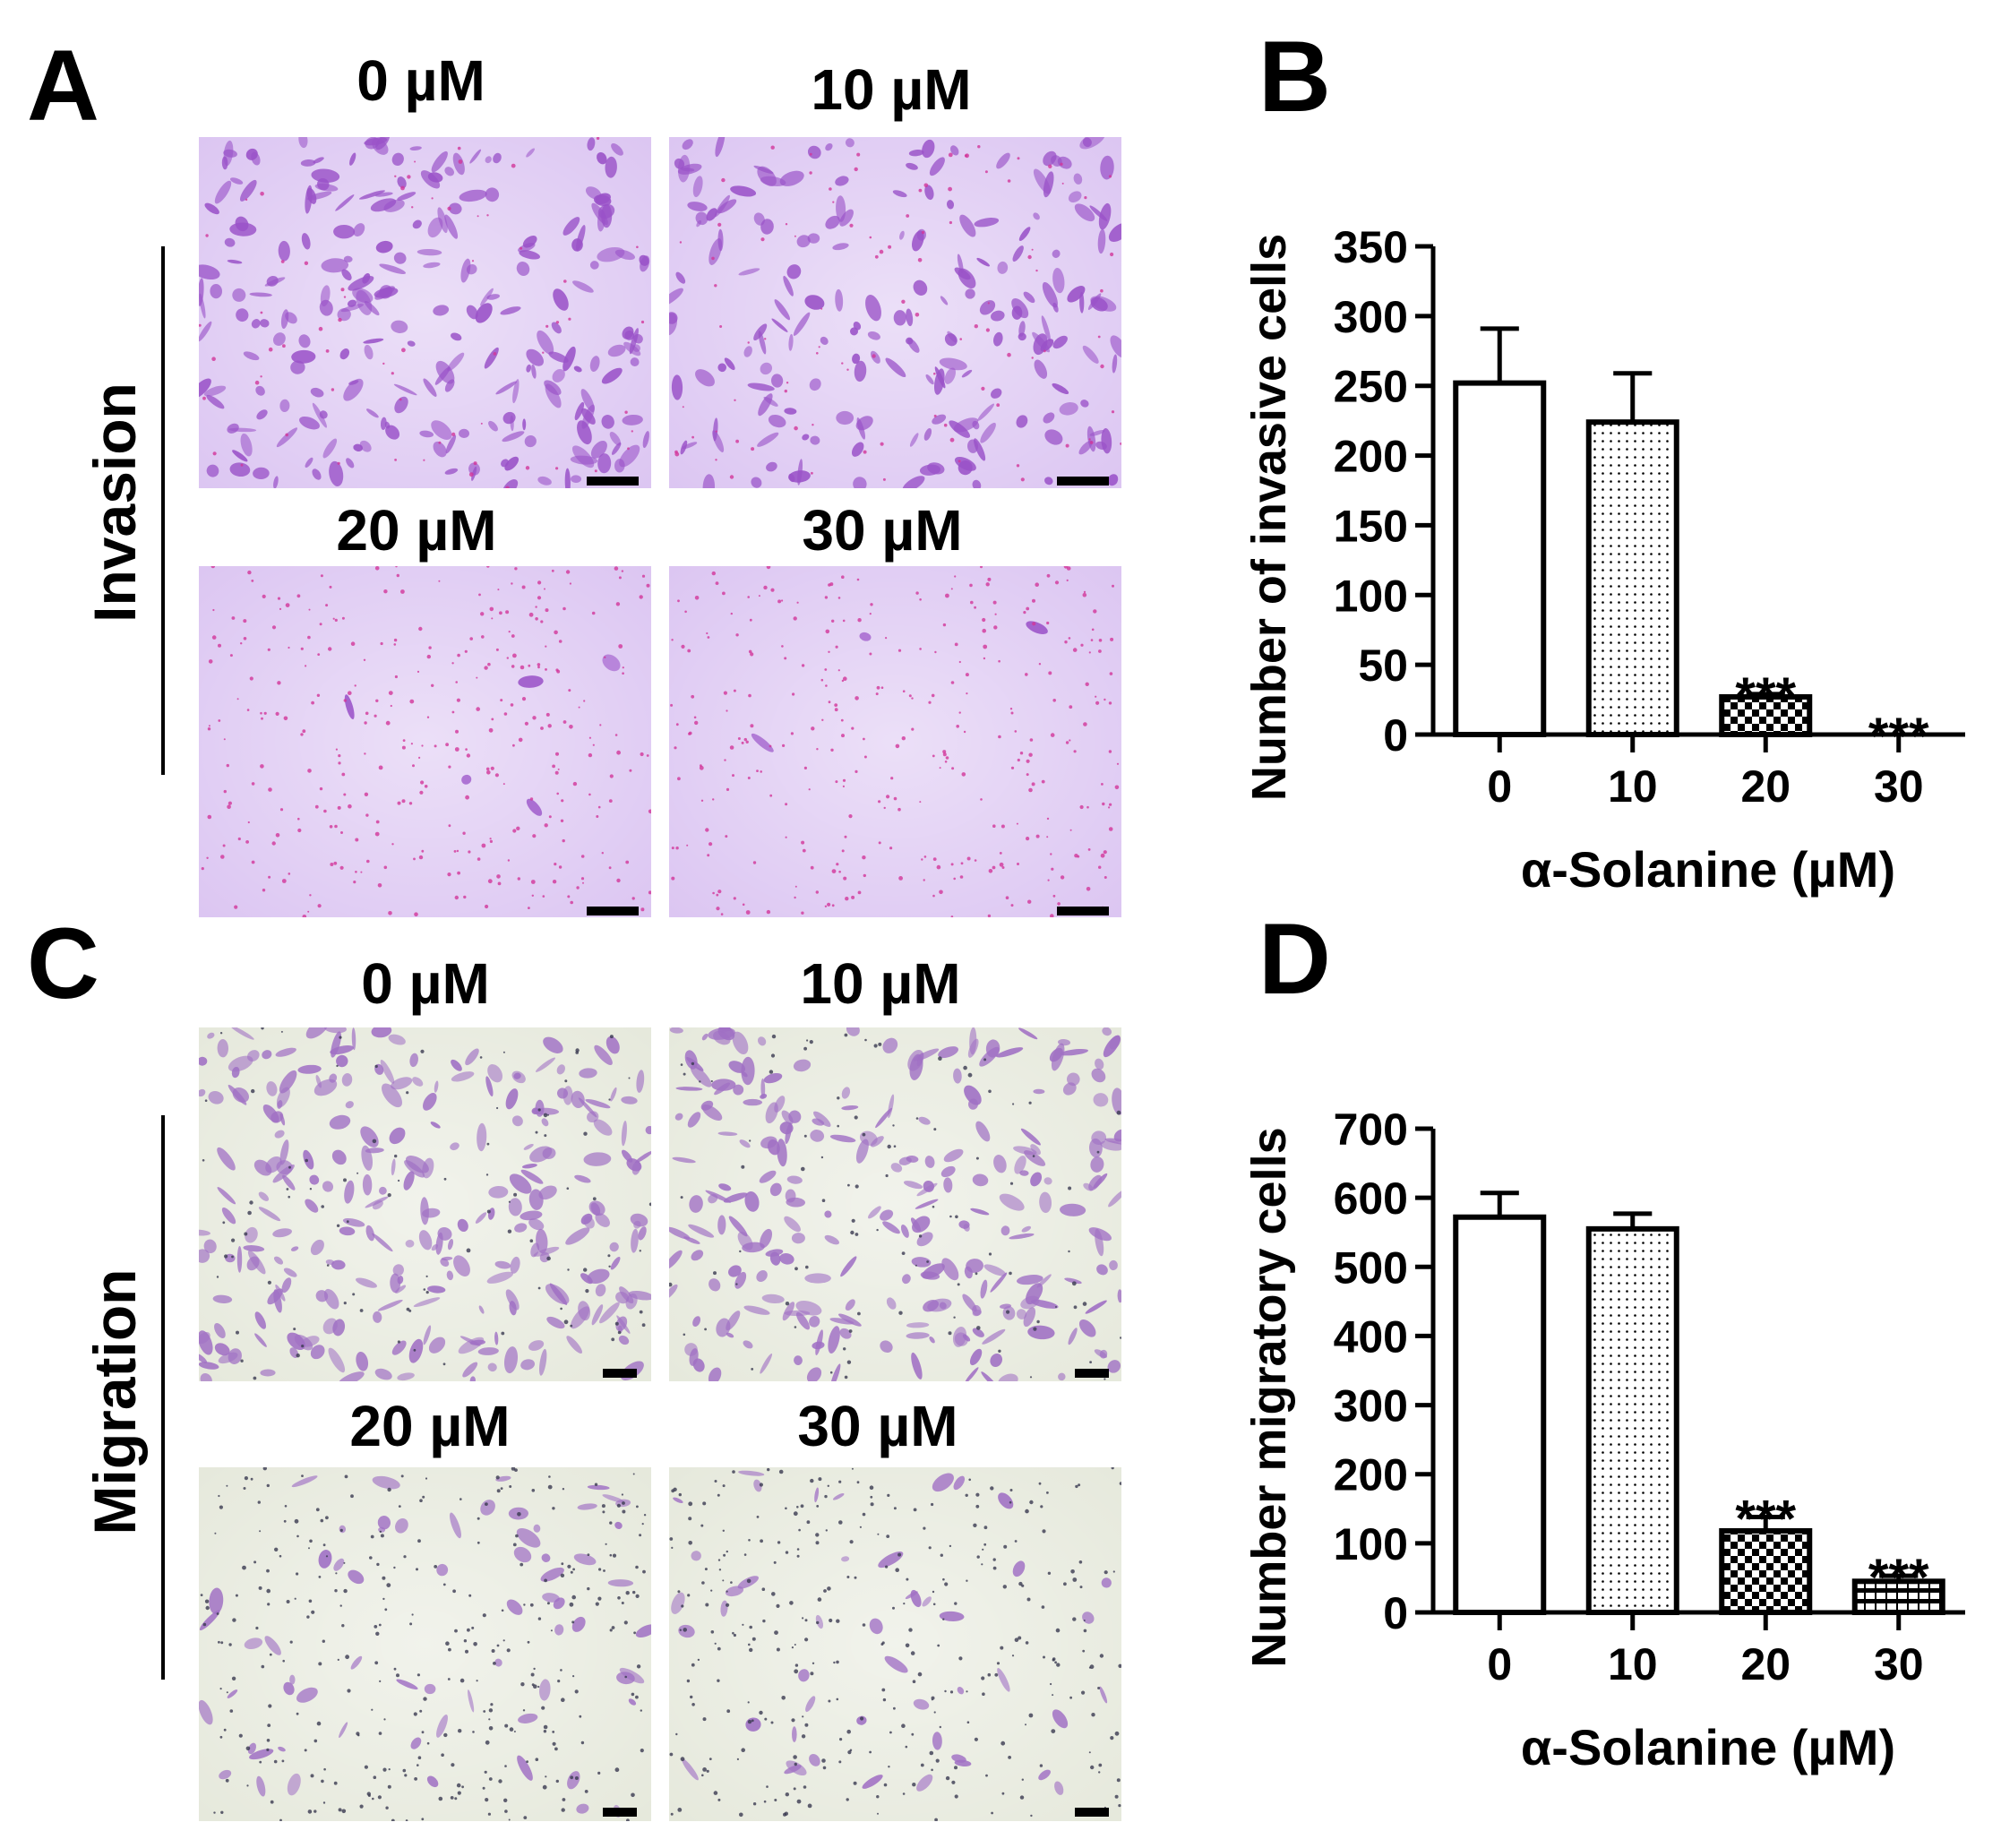 The width and height of the screenshot is (2001, 1848). I want to click on y-tick-label: 50, so click(1383, 665).